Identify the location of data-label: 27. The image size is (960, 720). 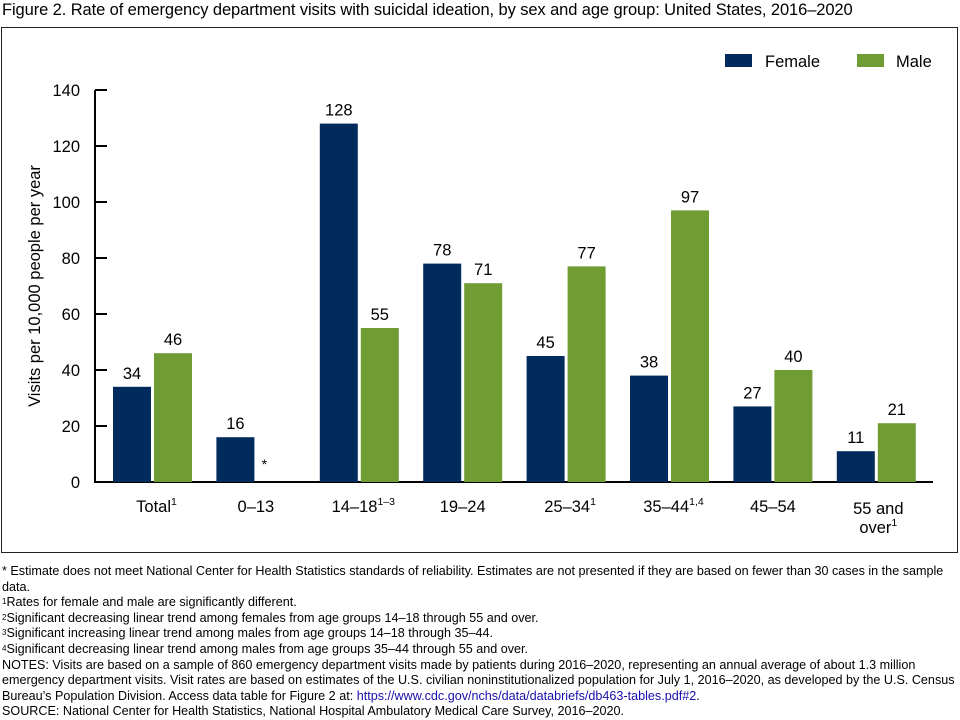
(752, 393).